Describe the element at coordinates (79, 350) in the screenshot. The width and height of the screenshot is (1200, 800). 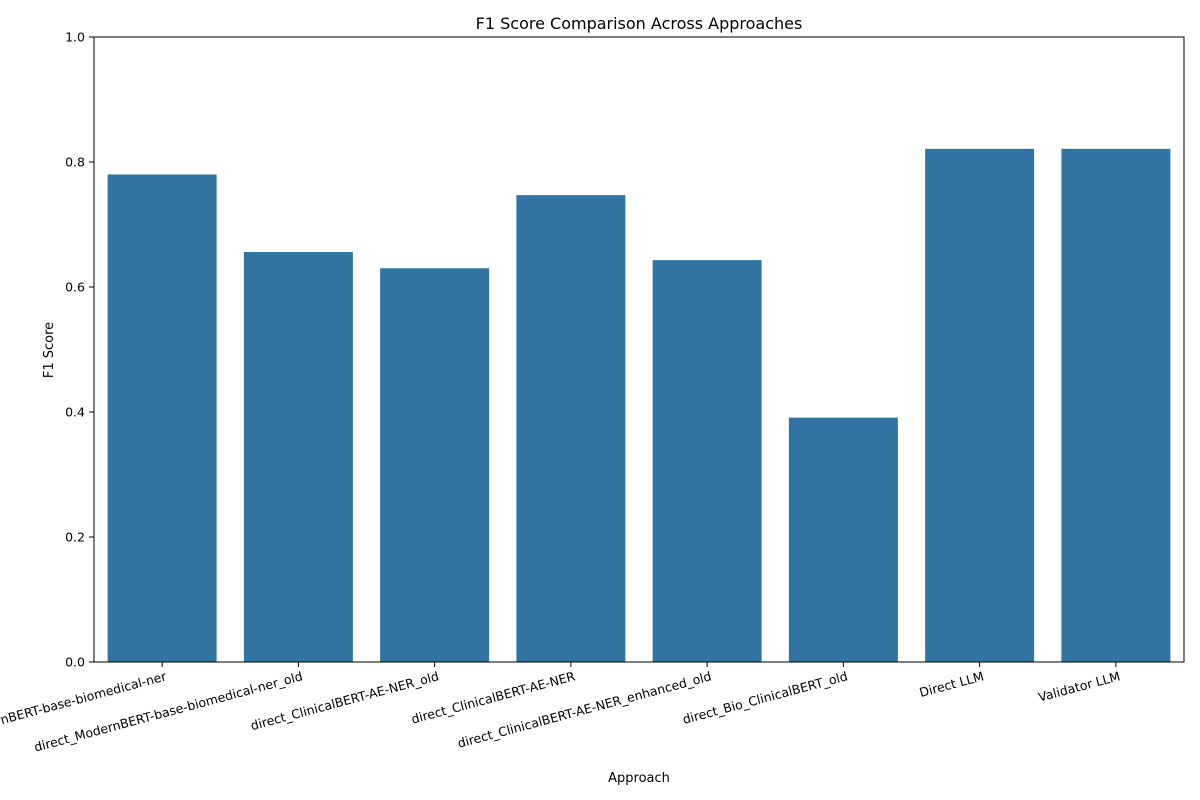
I see `y-axis: 0.0 0.2 0.4 0.6 0.8 1.0` at that location.